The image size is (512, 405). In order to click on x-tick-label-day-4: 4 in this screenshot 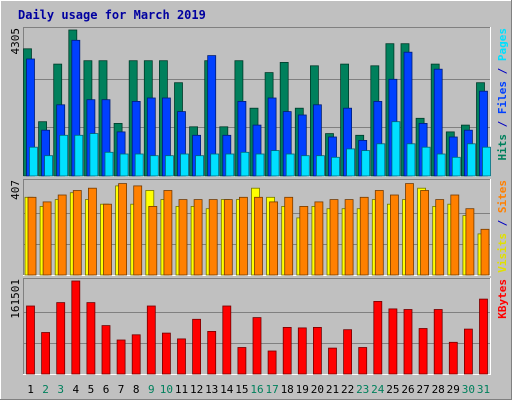, I will do `click(75, 389)`.